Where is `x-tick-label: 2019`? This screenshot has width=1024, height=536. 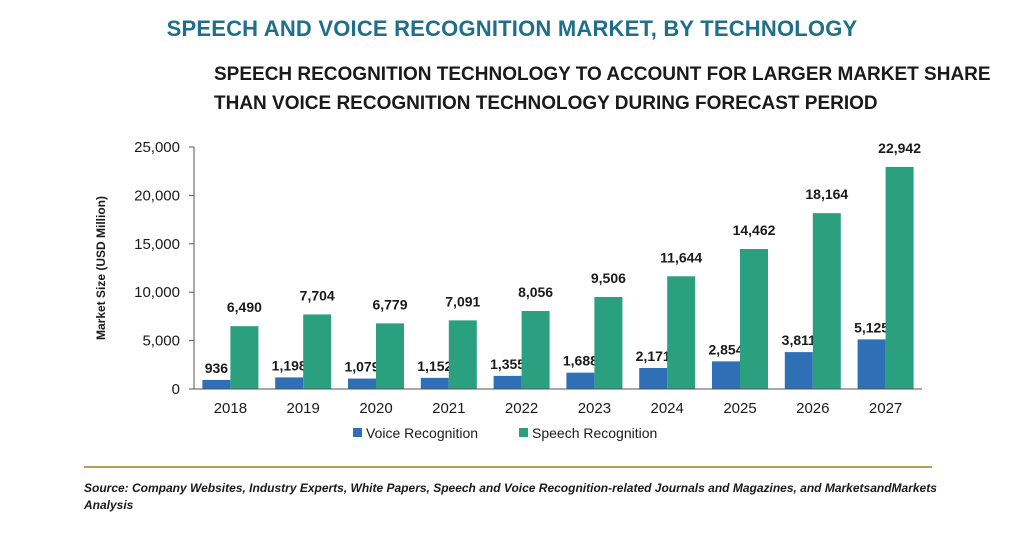 x-tick-label: 2019 is located at coordinates (303, 408).